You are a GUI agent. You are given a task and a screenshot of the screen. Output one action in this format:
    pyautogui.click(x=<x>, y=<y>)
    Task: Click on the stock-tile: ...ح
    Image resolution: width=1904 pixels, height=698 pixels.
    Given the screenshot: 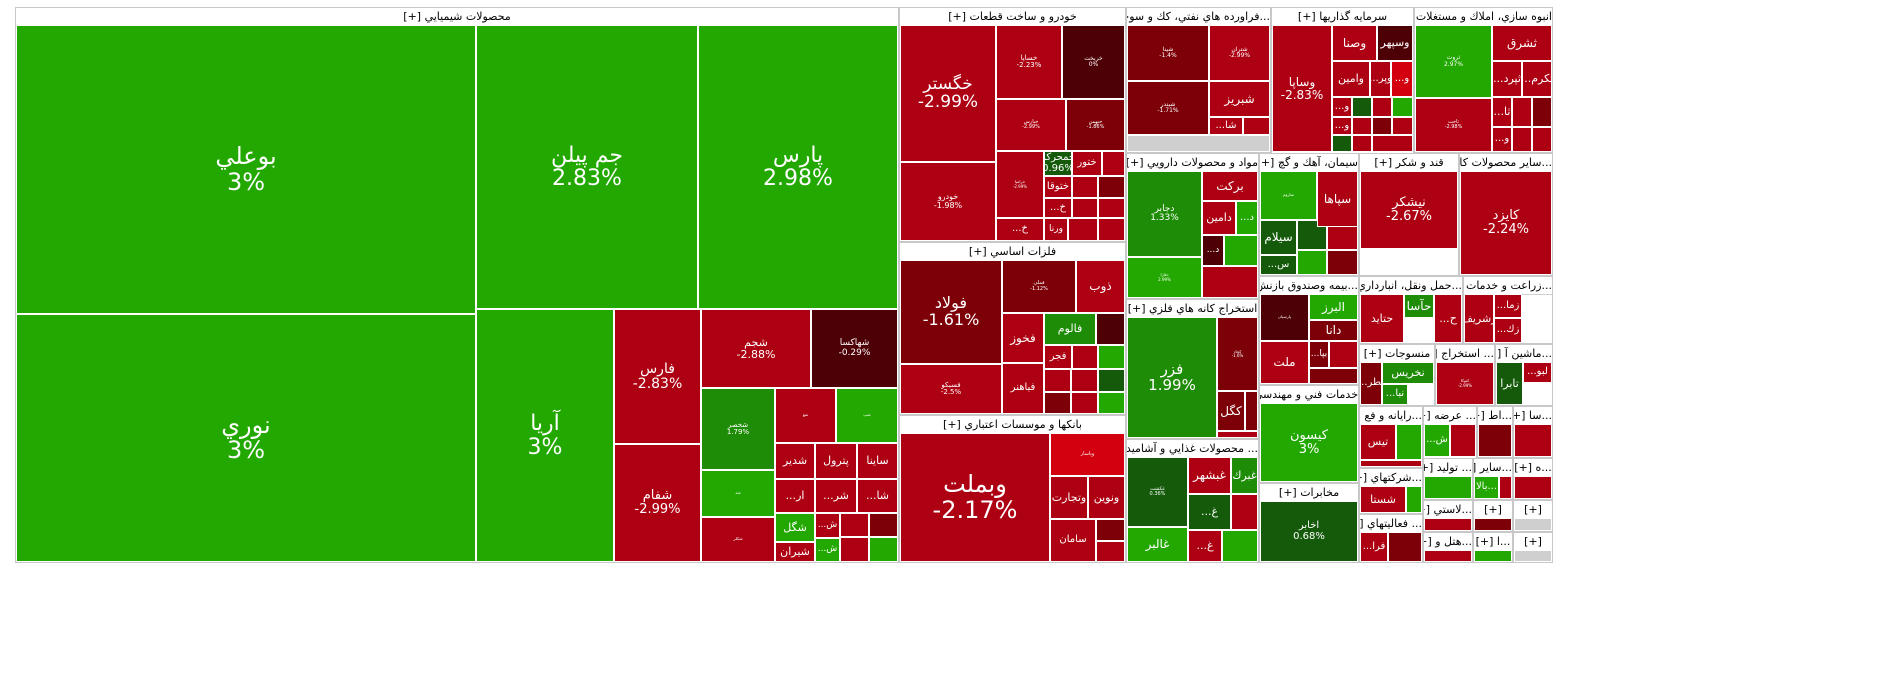 What is the action you would take?
    pyautogui.click(x=1448, y=318)
    